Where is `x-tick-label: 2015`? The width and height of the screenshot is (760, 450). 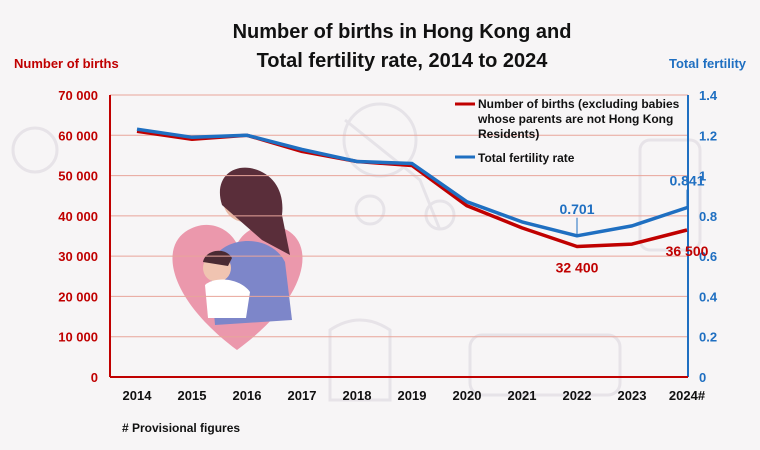
x-tick-label: 2015 is located at coordinates (192, 395).